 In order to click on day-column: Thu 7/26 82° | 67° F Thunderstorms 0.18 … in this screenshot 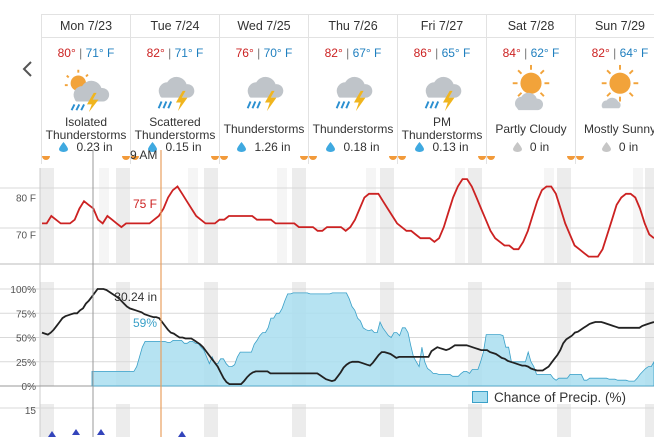, I will do `click(352, 89)`.